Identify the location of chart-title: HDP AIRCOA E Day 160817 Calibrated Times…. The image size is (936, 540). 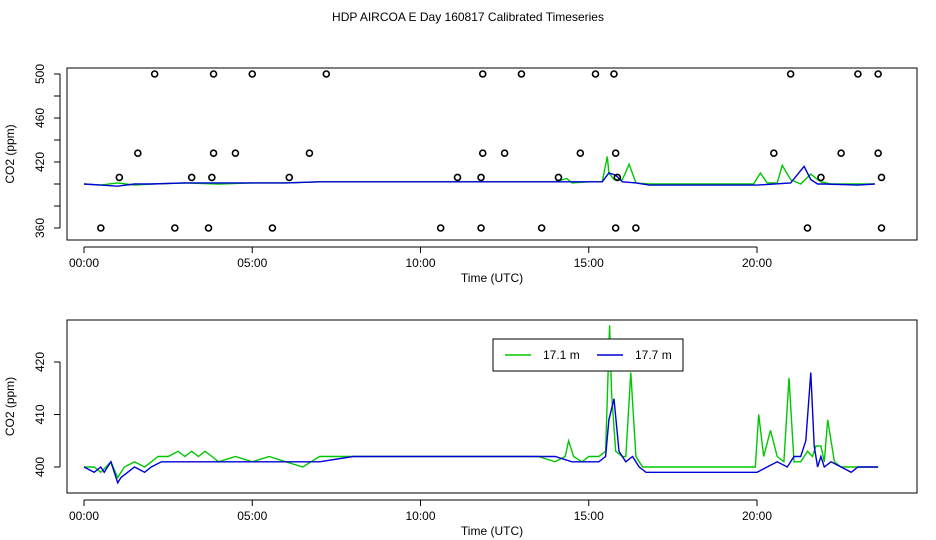
(468, 17).